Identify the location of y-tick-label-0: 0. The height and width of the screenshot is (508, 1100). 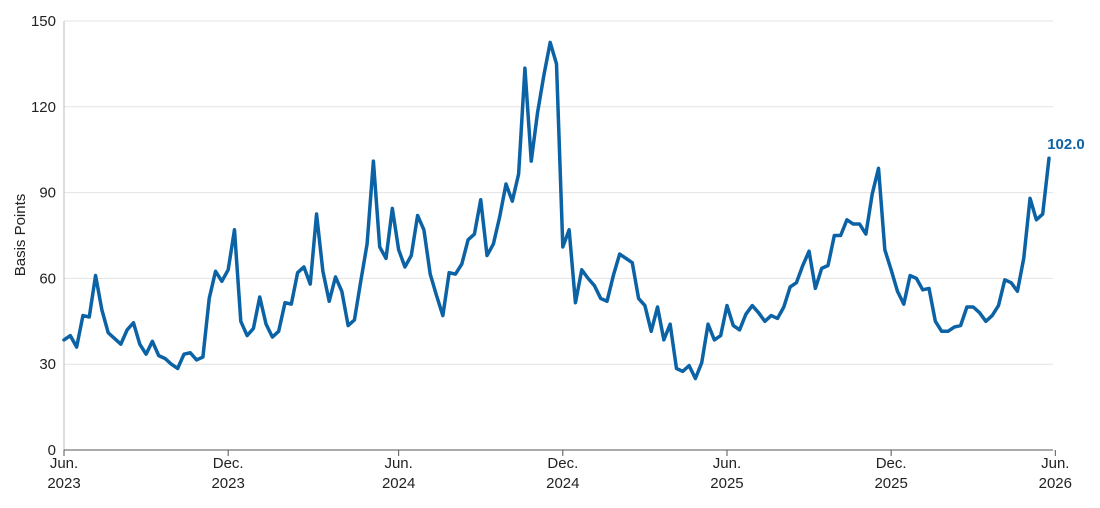
(52, 450).